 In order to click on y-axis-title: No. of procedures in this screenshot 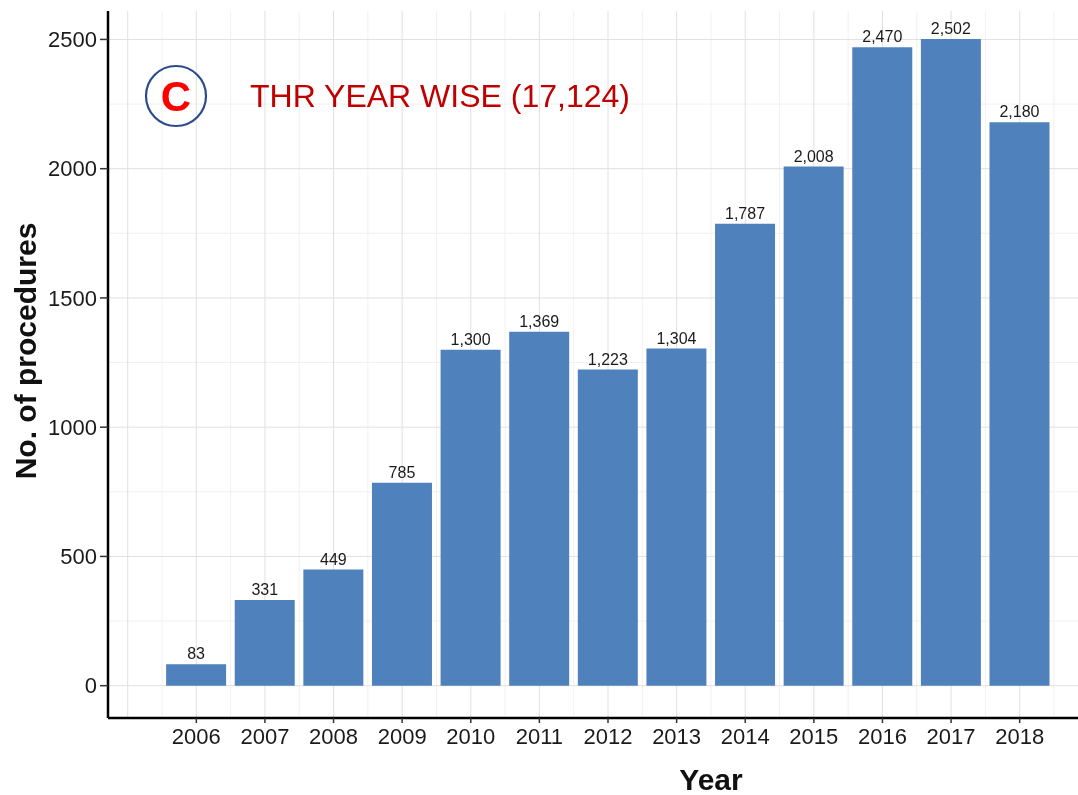, I will do `click(25, 351)`.